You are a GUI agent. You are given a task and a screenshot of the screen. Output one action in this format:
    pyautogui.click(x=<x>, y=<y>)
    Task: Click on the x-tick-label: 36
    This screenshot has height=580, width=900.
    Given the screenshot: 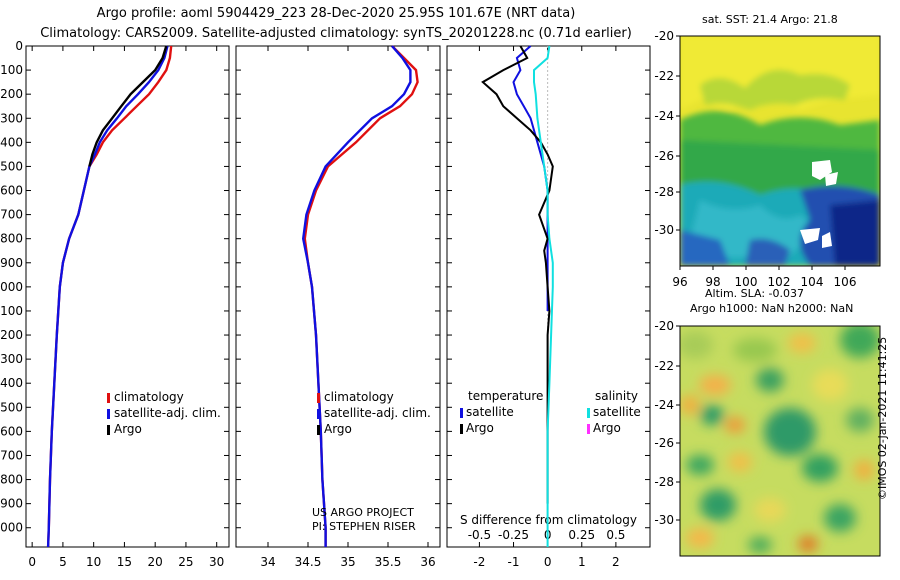 What is the action you would take?
    pyautogui.click(x=427, y=562)
    